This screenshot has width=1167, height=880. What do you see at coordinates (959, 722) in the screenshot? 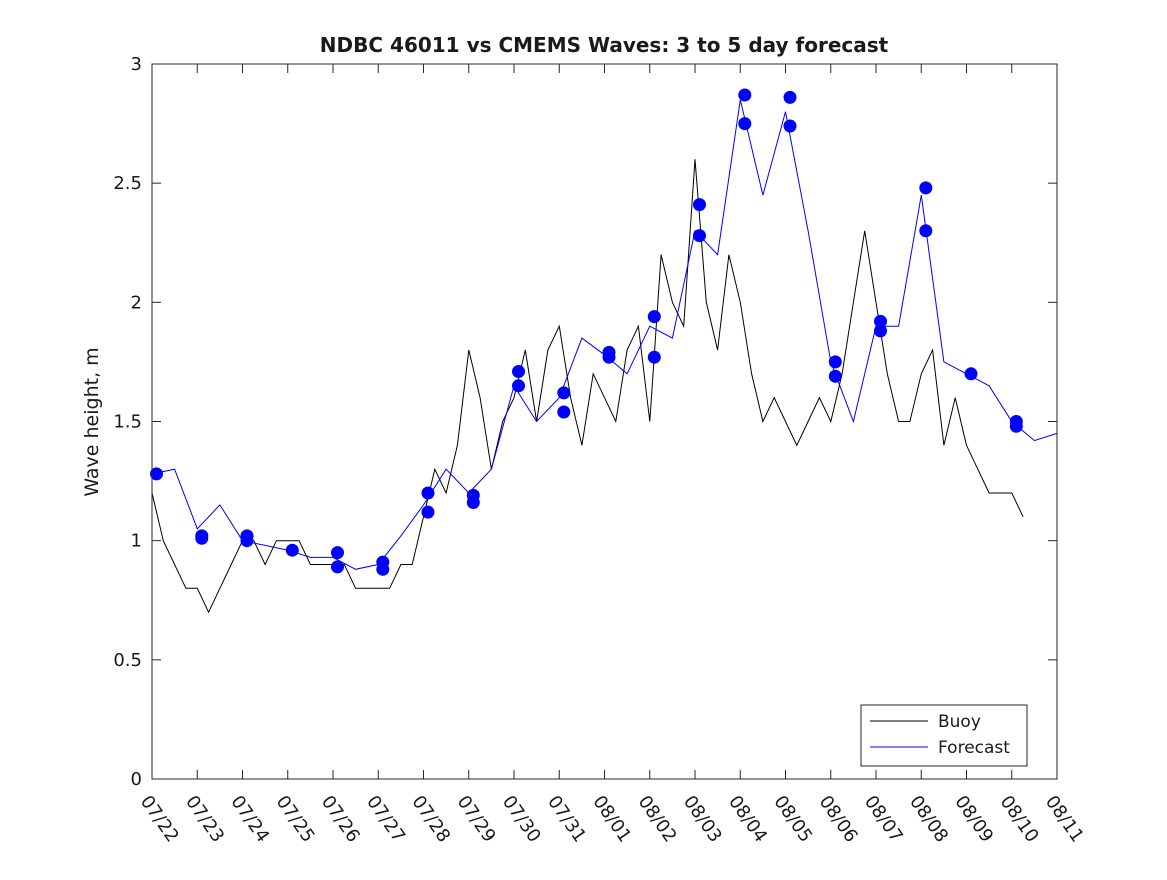
I see `legend-buoy-label: Buoy` at bounding box center [959, 722].